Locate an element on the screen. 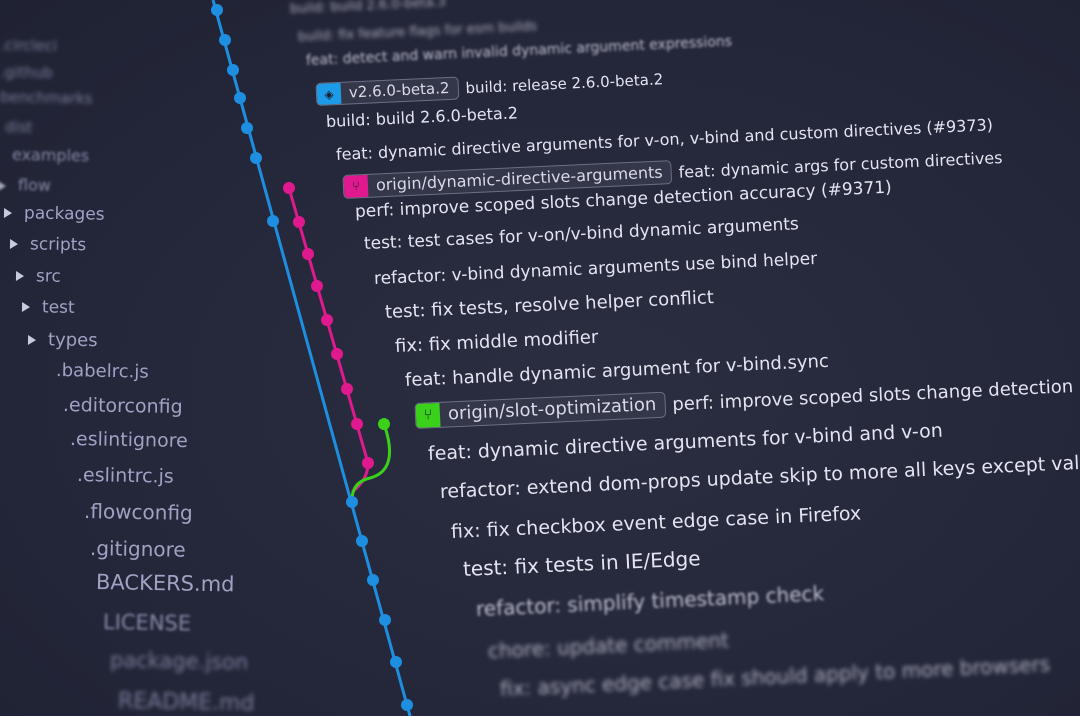  ref-label: v2.6.0-beta.2 is located at coordinates (399, 90).